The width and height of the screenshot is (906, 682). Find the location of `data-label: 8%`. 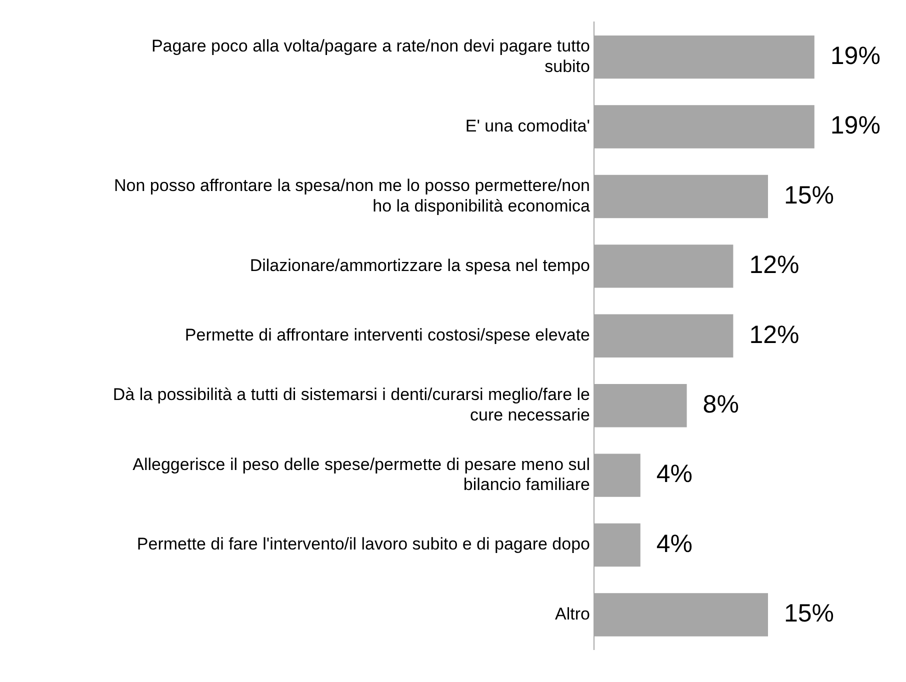

data-label: 8% is located at coordinates (720, 404).